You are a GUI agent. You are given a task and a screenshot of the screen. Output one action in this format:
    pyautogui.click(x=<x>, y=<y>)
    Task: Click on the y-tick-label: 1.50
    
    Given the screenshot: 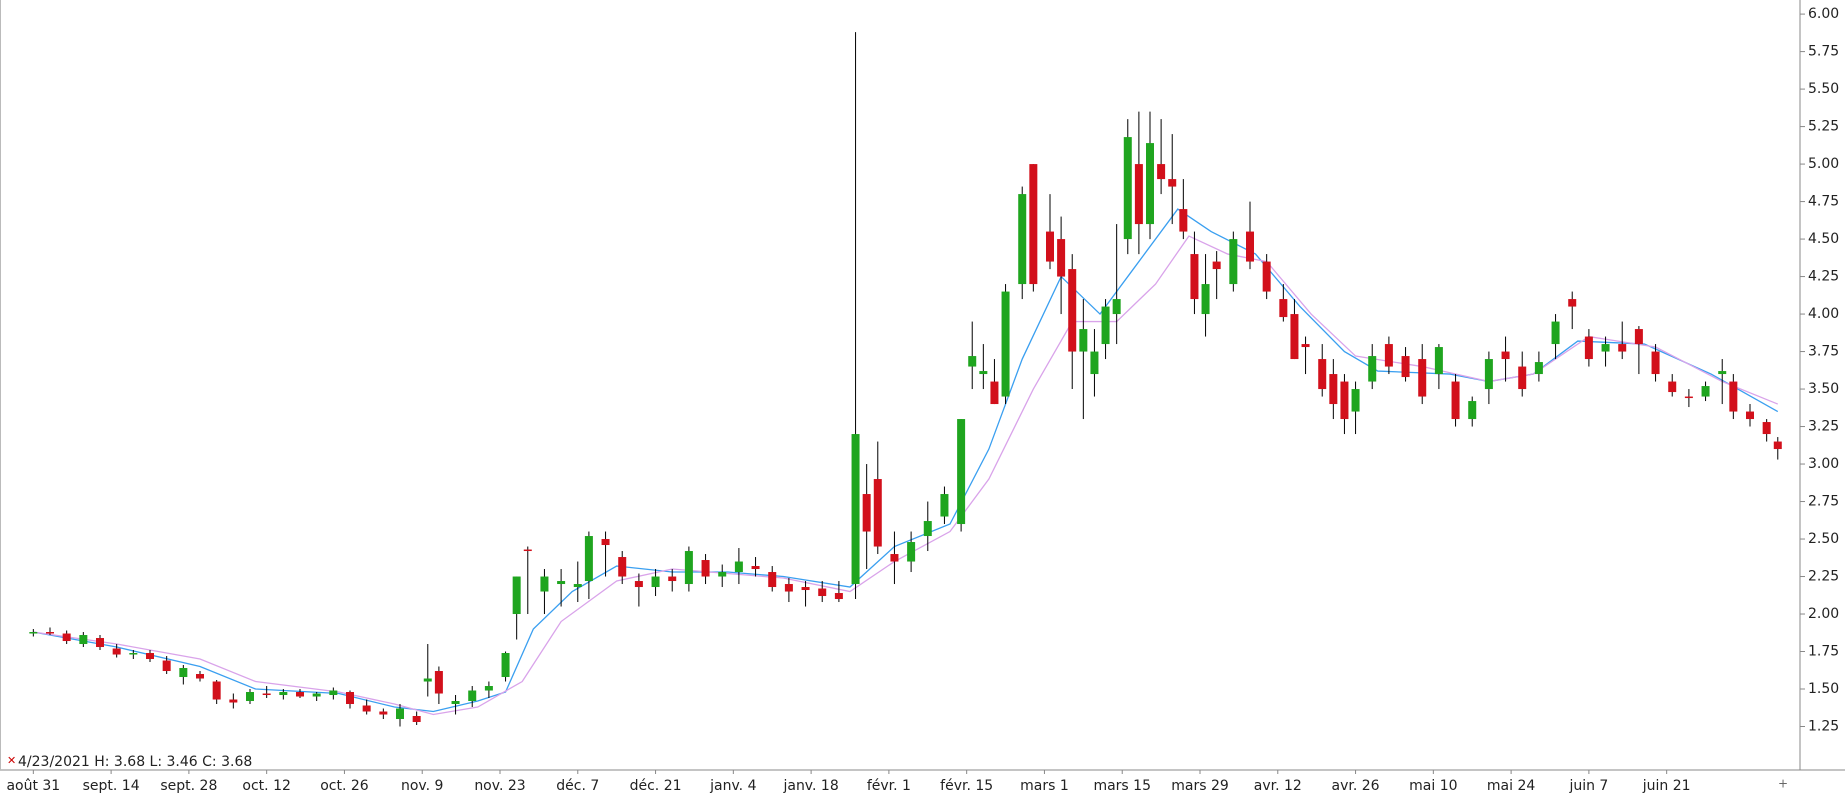 What is the action you would take?
    pyautogui.click(x=1823, y=689)
    